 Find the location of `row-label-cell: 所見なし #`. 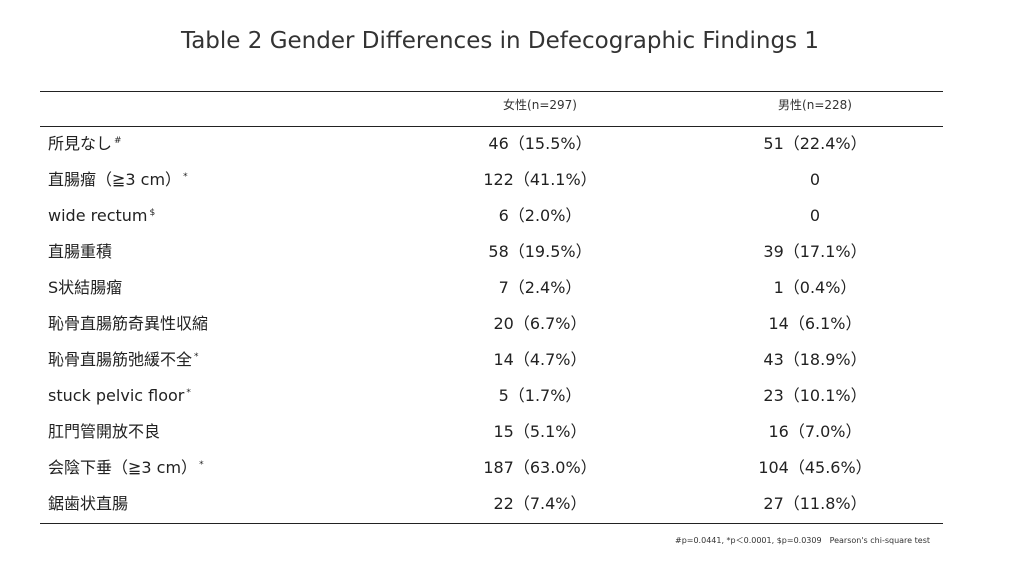

row-label-cell: 所見なし # is located at coordinates (85, 144).